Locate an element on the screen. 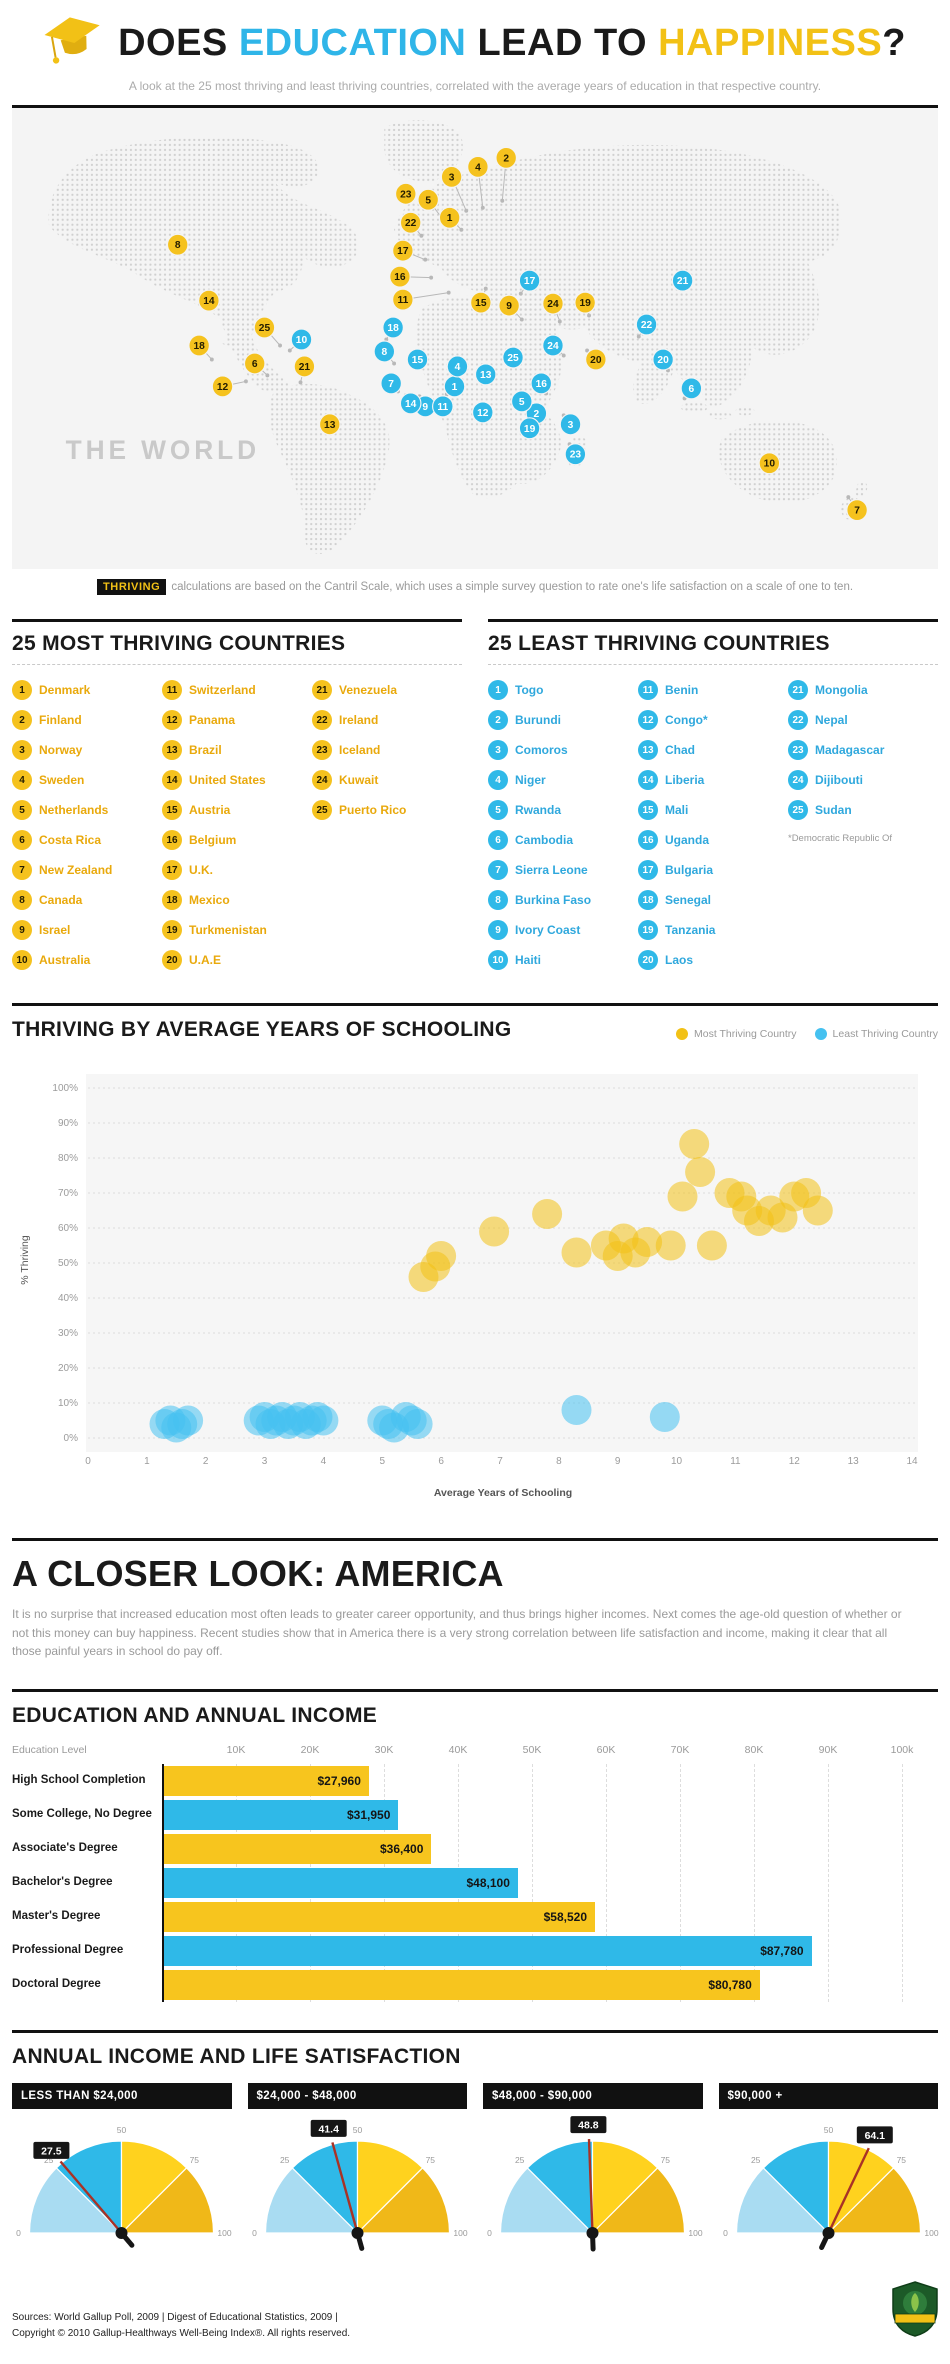  country-item: 7 New Zealand is located at coordinates (87, 870).